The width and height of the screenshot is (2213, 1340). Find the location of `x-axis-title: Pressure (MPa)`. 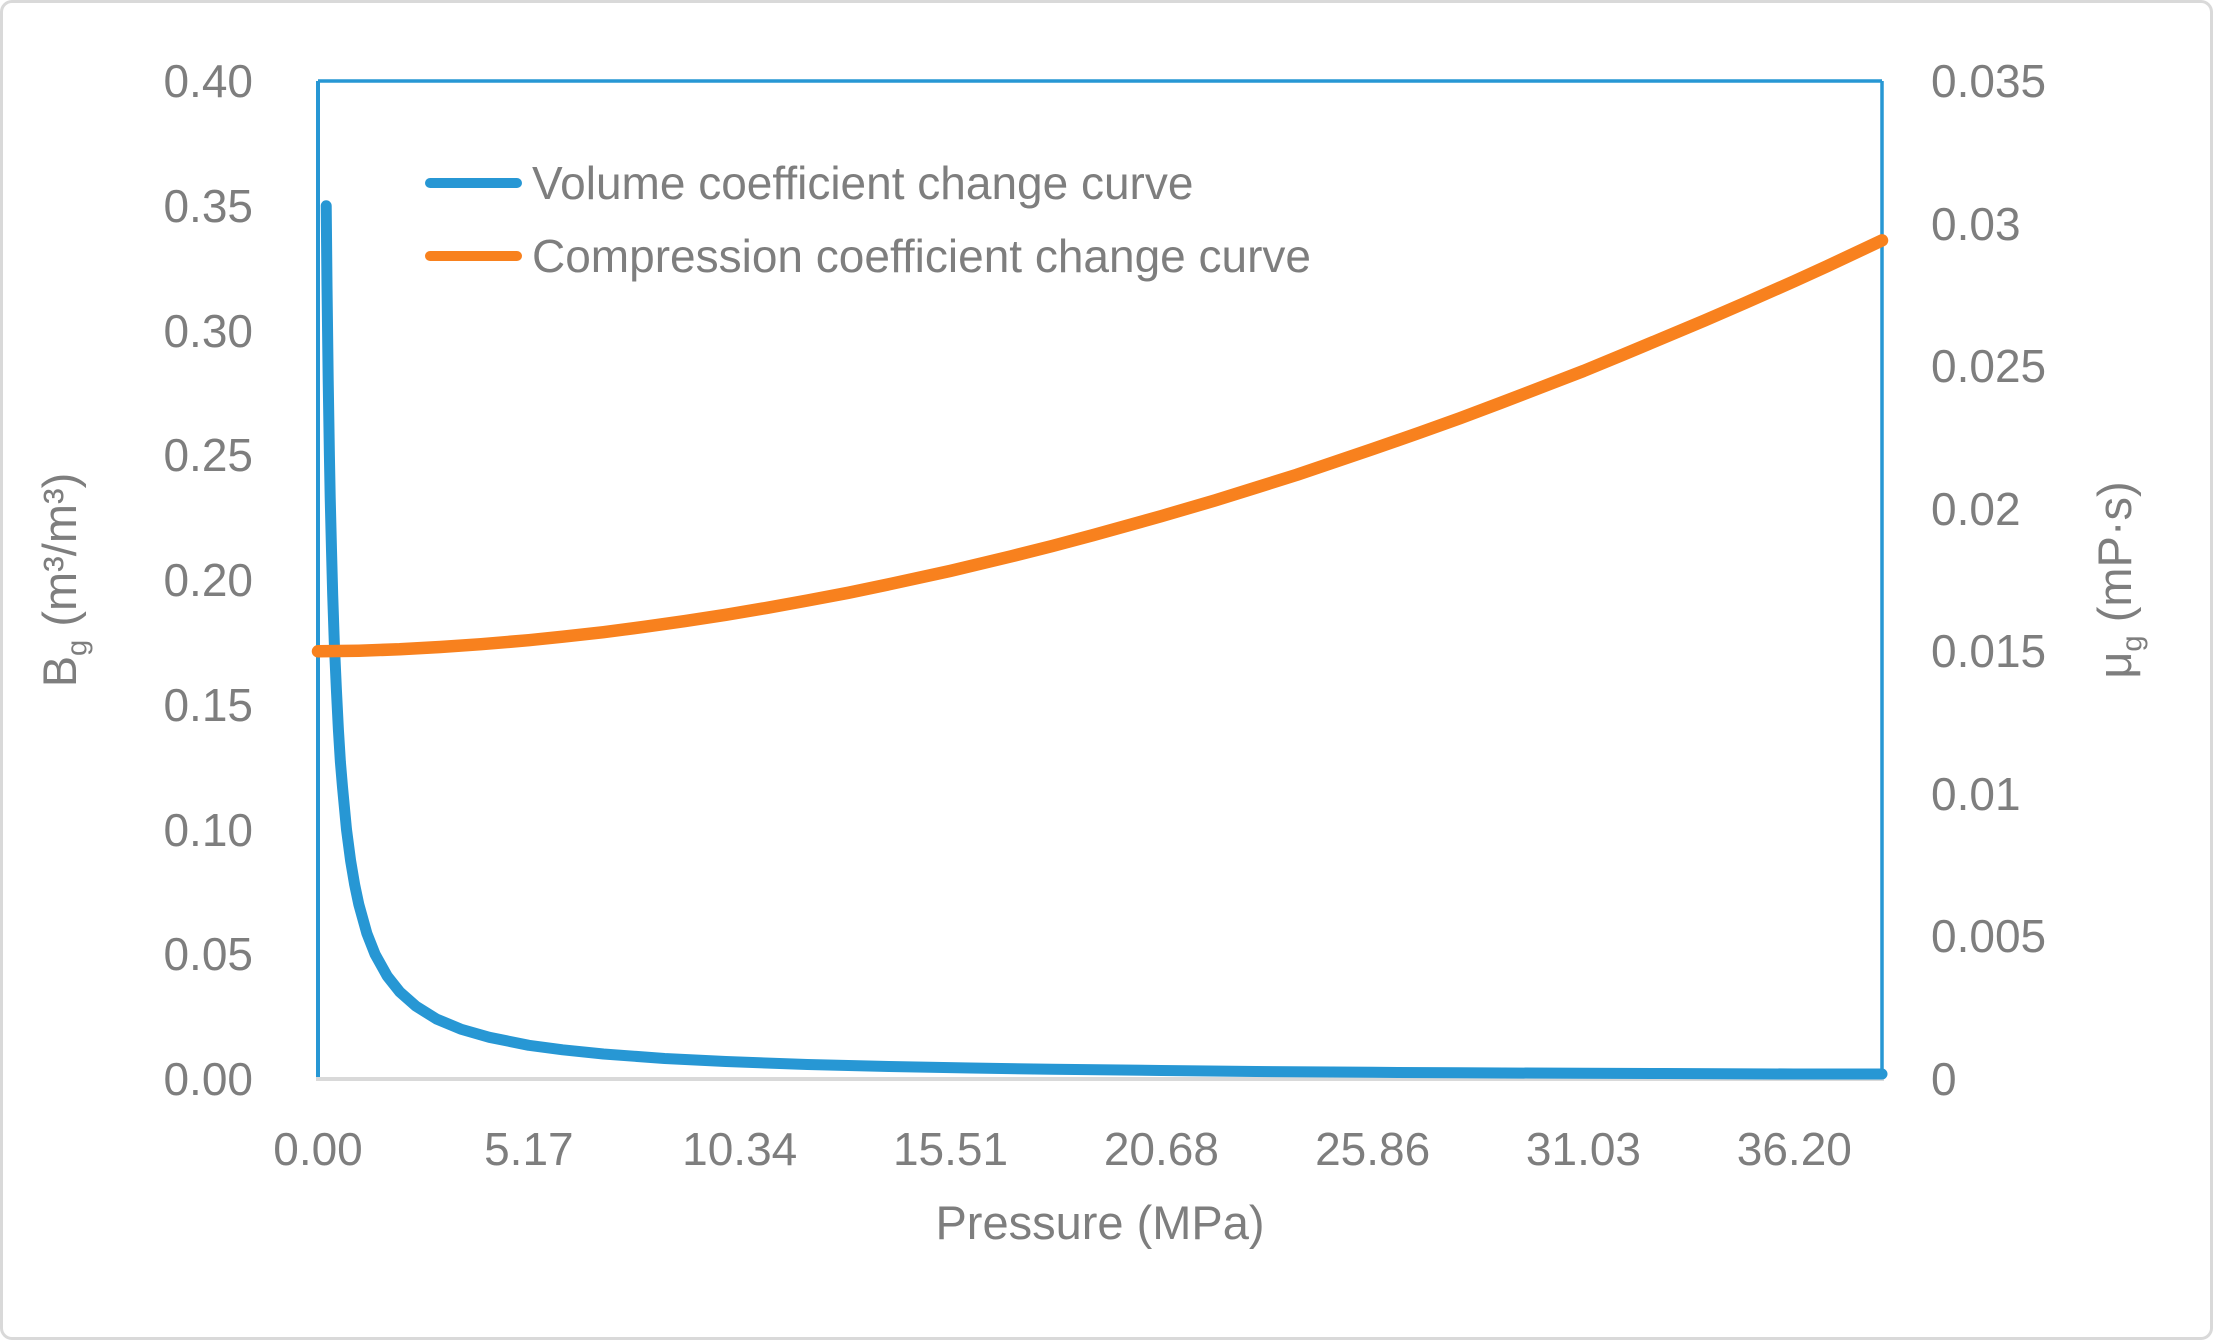

x-axis-title: Pressure (MPa) is located at coordinates (1100, 1222).